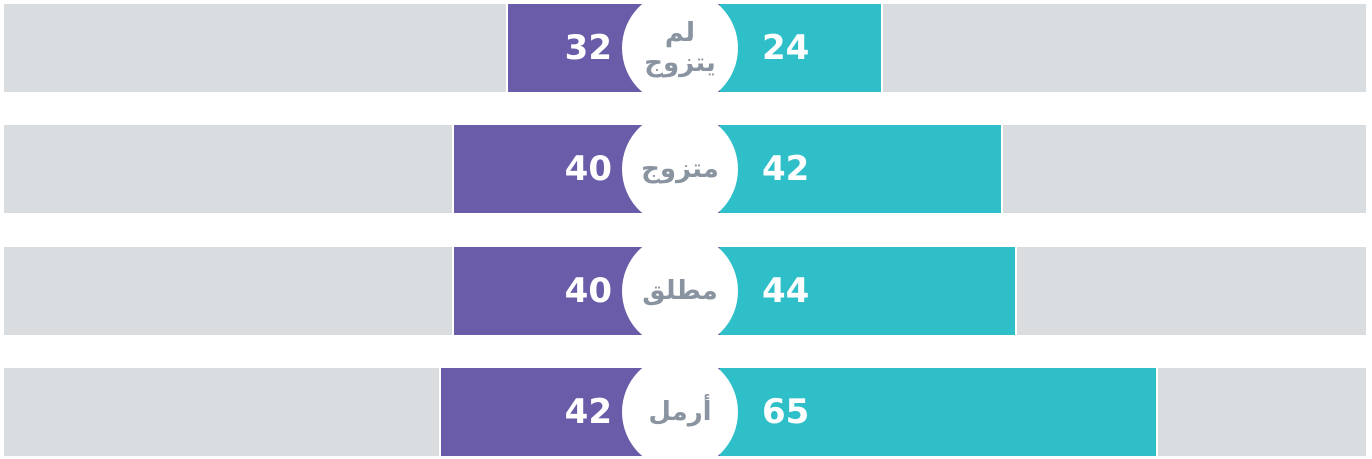 This screenshot has width=1372, height=459. I want to click on category-label: أرمل, so click(680, 406).